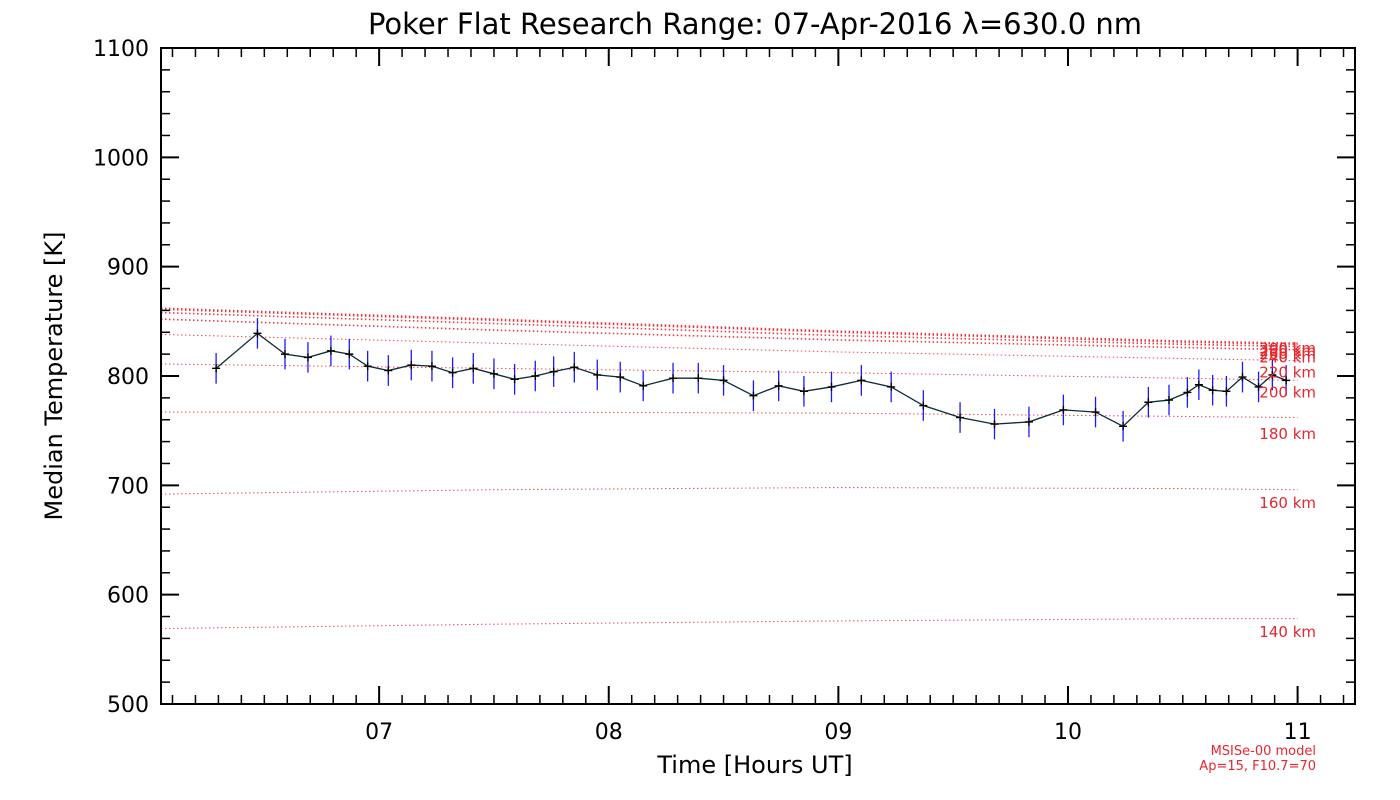 Image resolution: width=1400 pixels, height=800 pixels. What do you see at coordinates (729, 624) in the screenshot?
I see `model-curve-140-km` at bounding box center [729, 624].